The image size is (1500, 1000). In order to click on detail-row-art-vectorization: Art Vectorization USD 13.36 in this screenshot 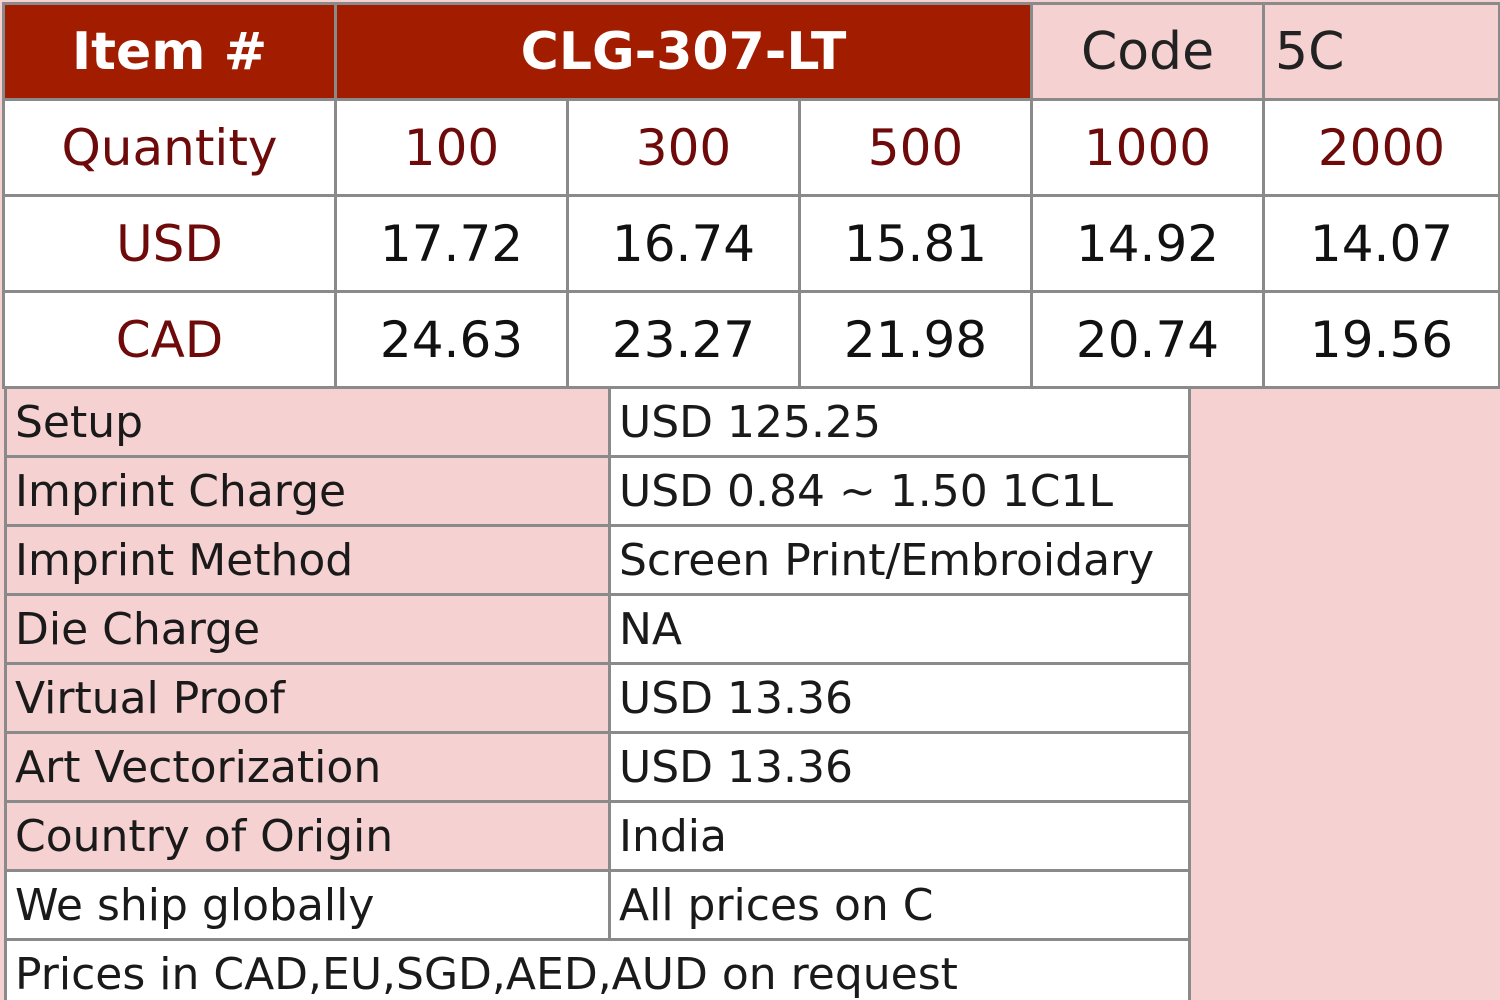, I will do `click(597, 767)`.